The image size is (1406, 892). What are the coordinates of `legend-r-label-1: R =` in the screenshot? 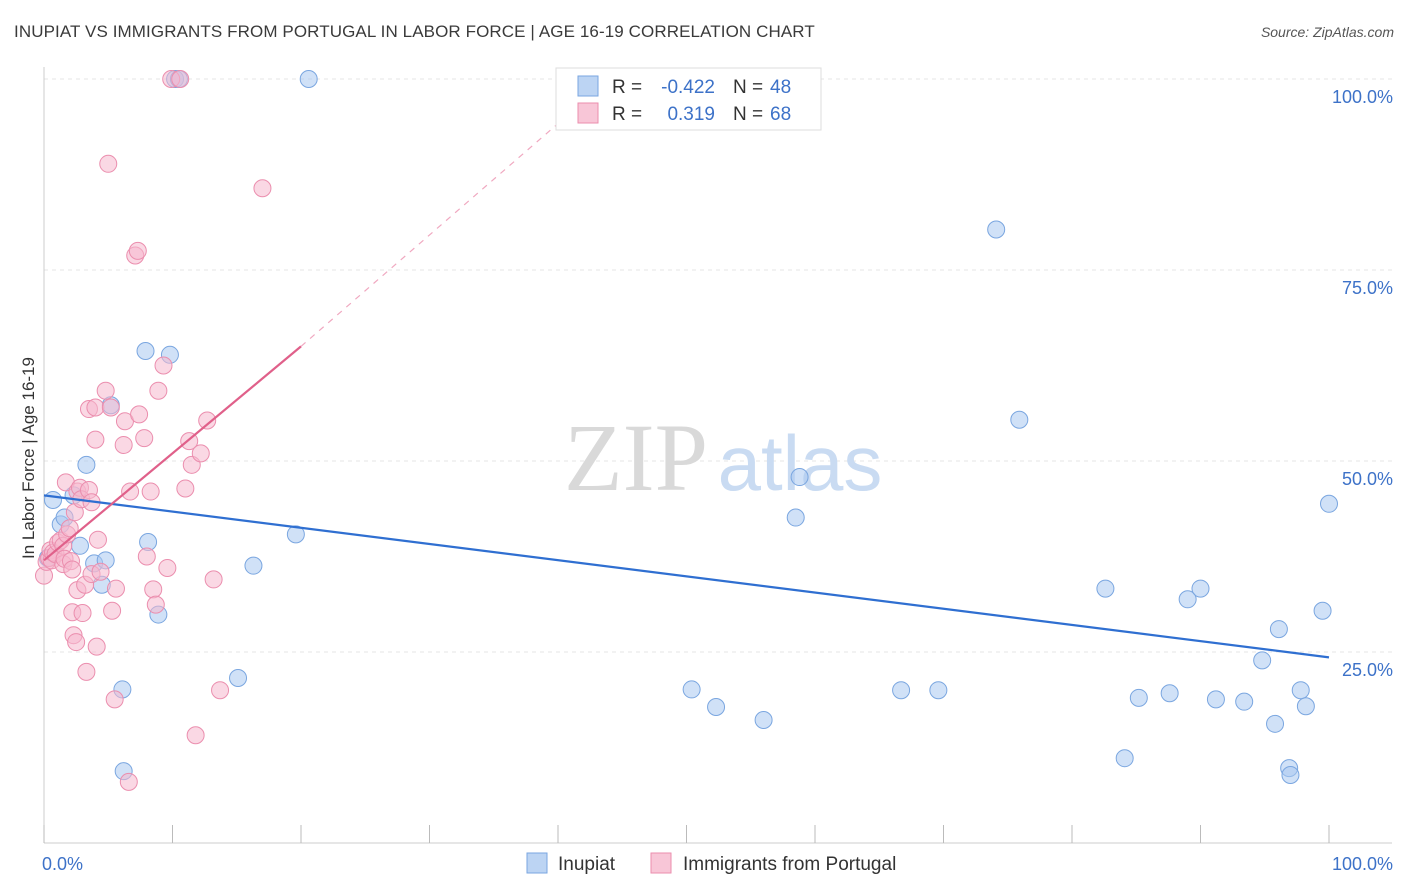 It's located at (627, 114).